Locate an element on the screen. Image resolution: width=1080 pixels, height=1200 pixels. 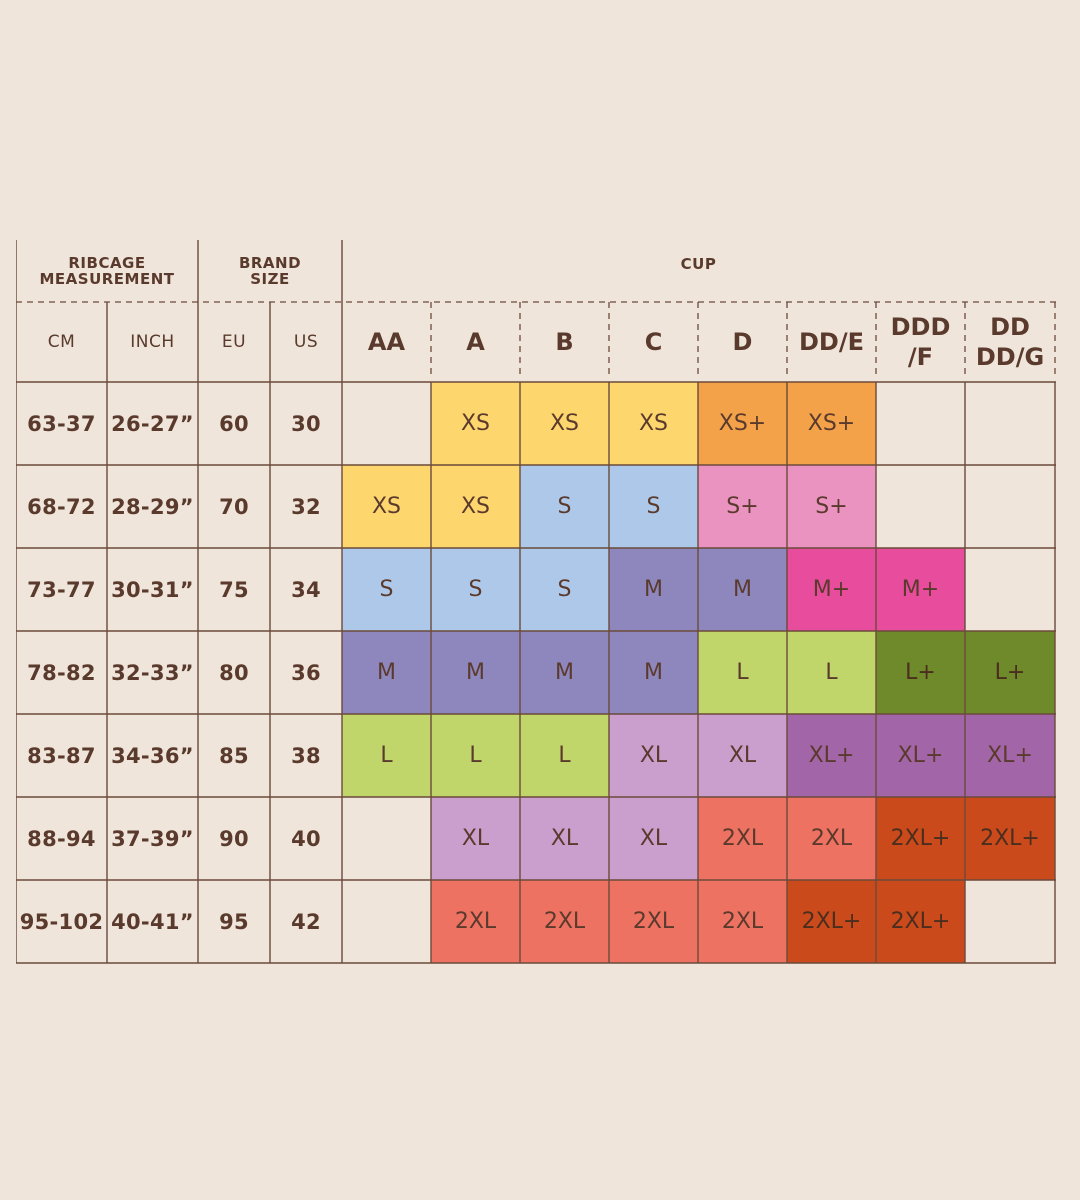
eu-cell: 90 is located at coordinates (234, 838).